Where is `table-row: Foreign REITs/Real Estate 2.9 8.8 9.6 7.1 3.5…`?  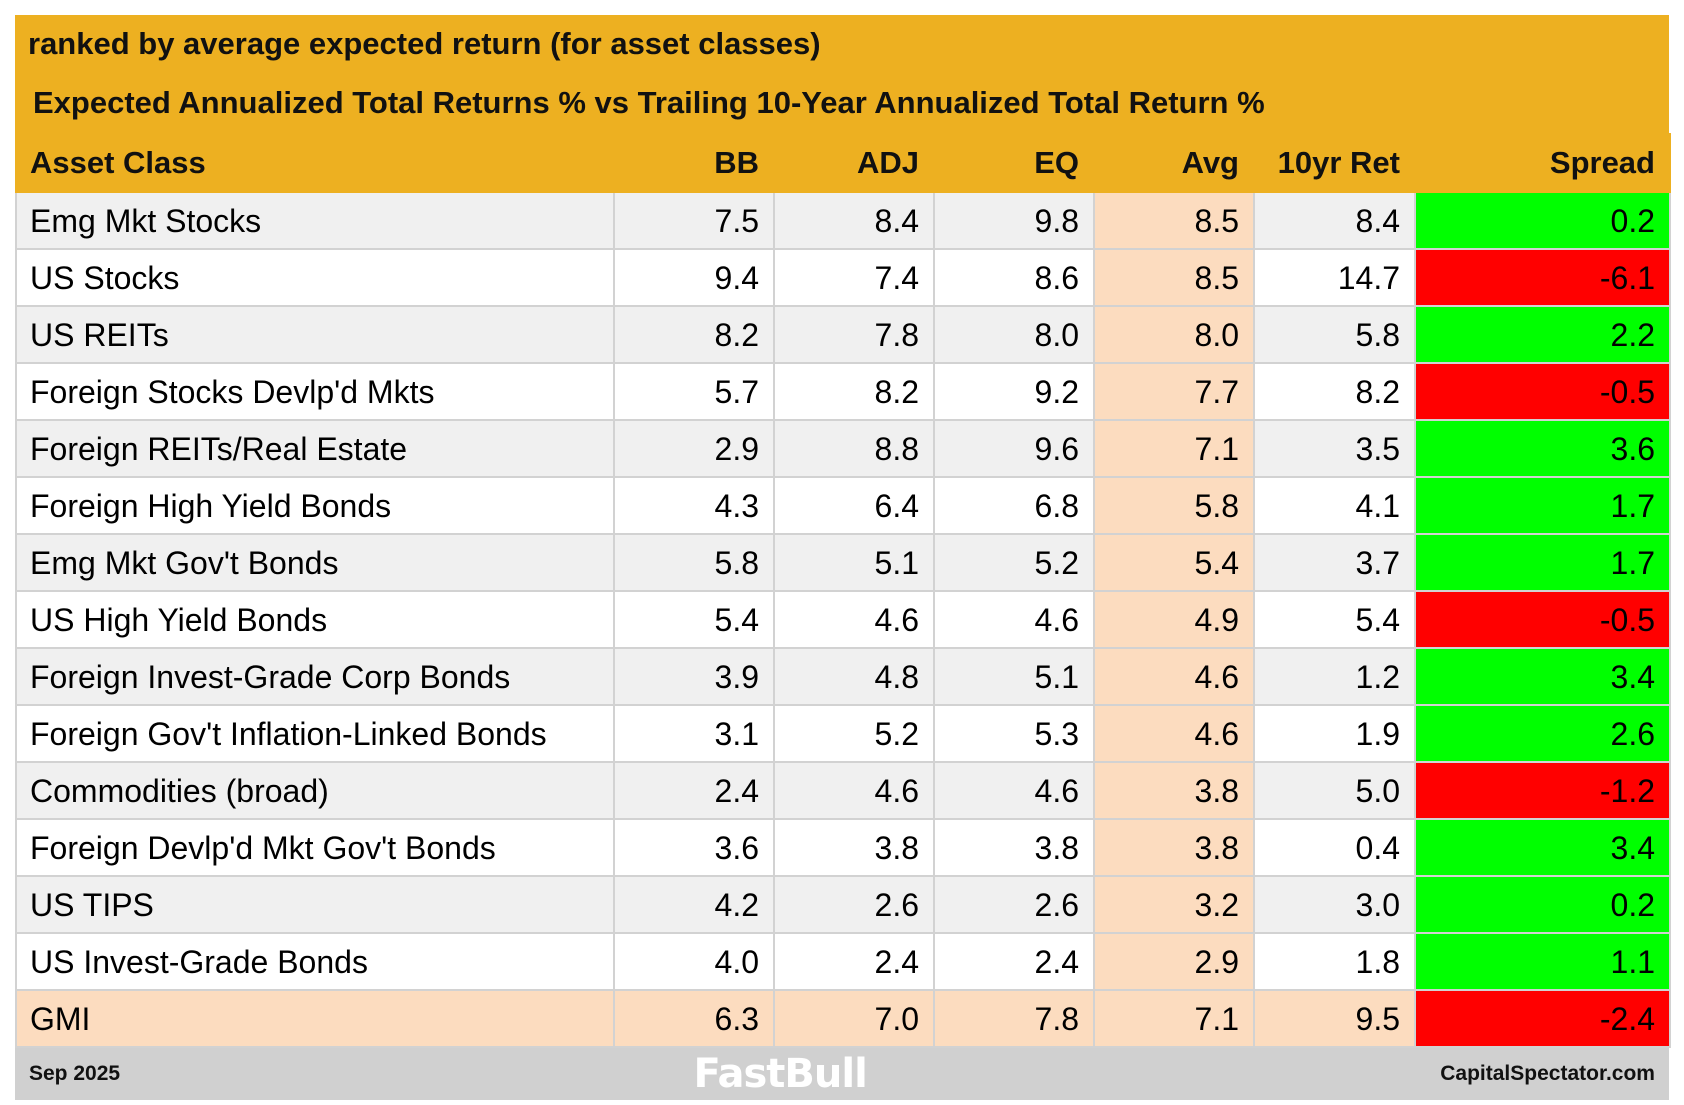 table-row: Foreign REITs/Real Estate 2.9 8.8 9.6 7.1 3.5… is located at coordinates (843, 448).